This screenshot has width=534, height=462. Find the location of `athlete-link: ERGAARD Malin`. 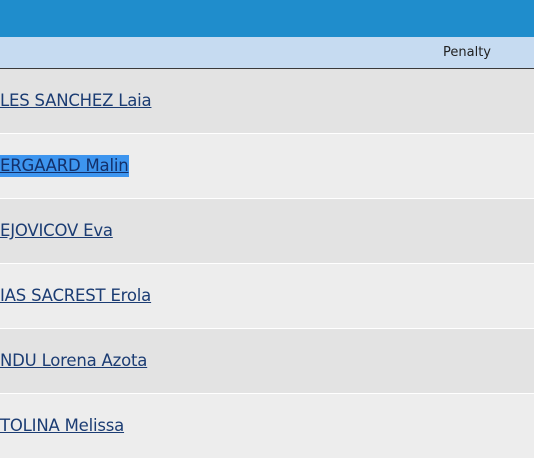

athlete-link: ERGAARD Malin is located at coordinates (64, 166).